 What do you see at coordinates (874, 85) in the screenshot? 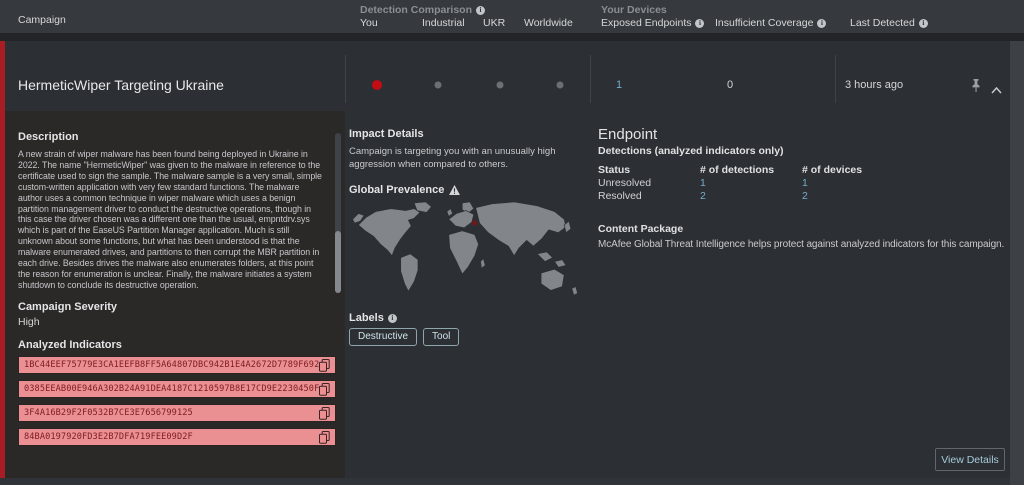
I see `last-detected-value: 3 hours ago` at bounding box center [874, 85].